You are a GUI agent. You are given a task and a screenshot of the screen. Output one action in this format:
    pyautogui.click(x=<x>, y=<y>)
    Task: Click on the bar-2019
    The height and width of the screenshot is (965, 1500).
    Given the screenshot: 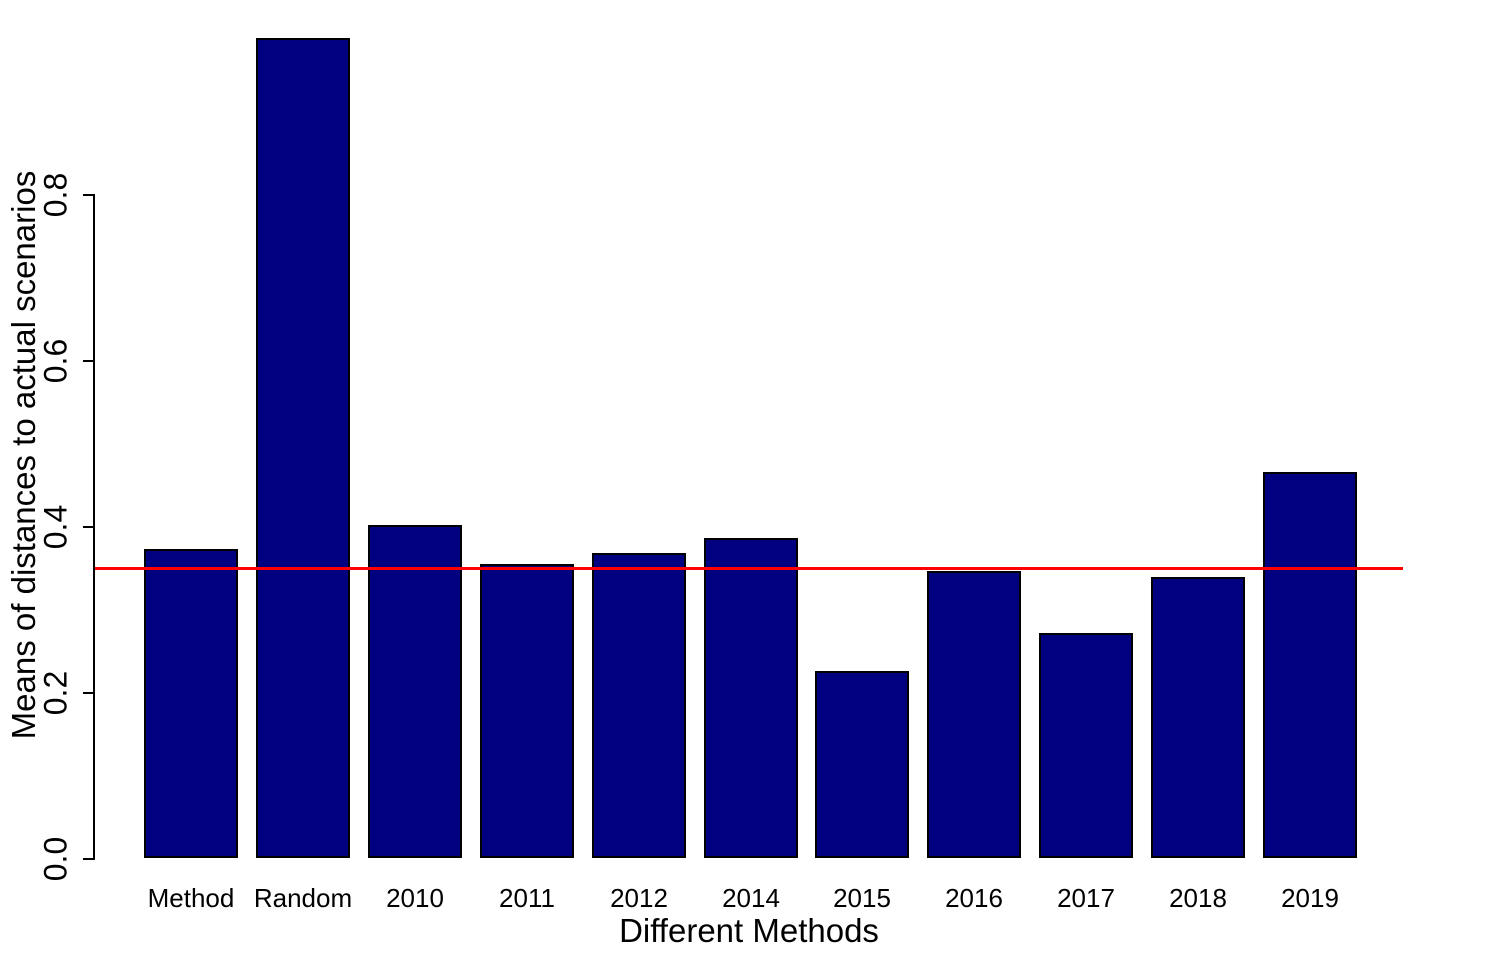 What is the action you would take?
    pyautogui.click(x=1310, y=665)
    